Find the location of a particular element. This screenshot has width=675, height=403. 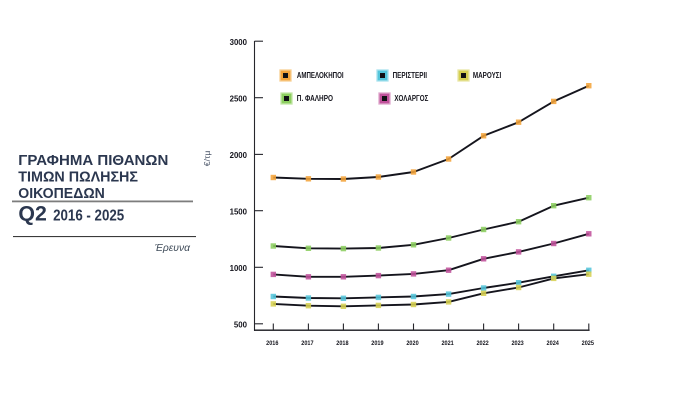

svg-text: 2000 is located at coordinates (239, 155).